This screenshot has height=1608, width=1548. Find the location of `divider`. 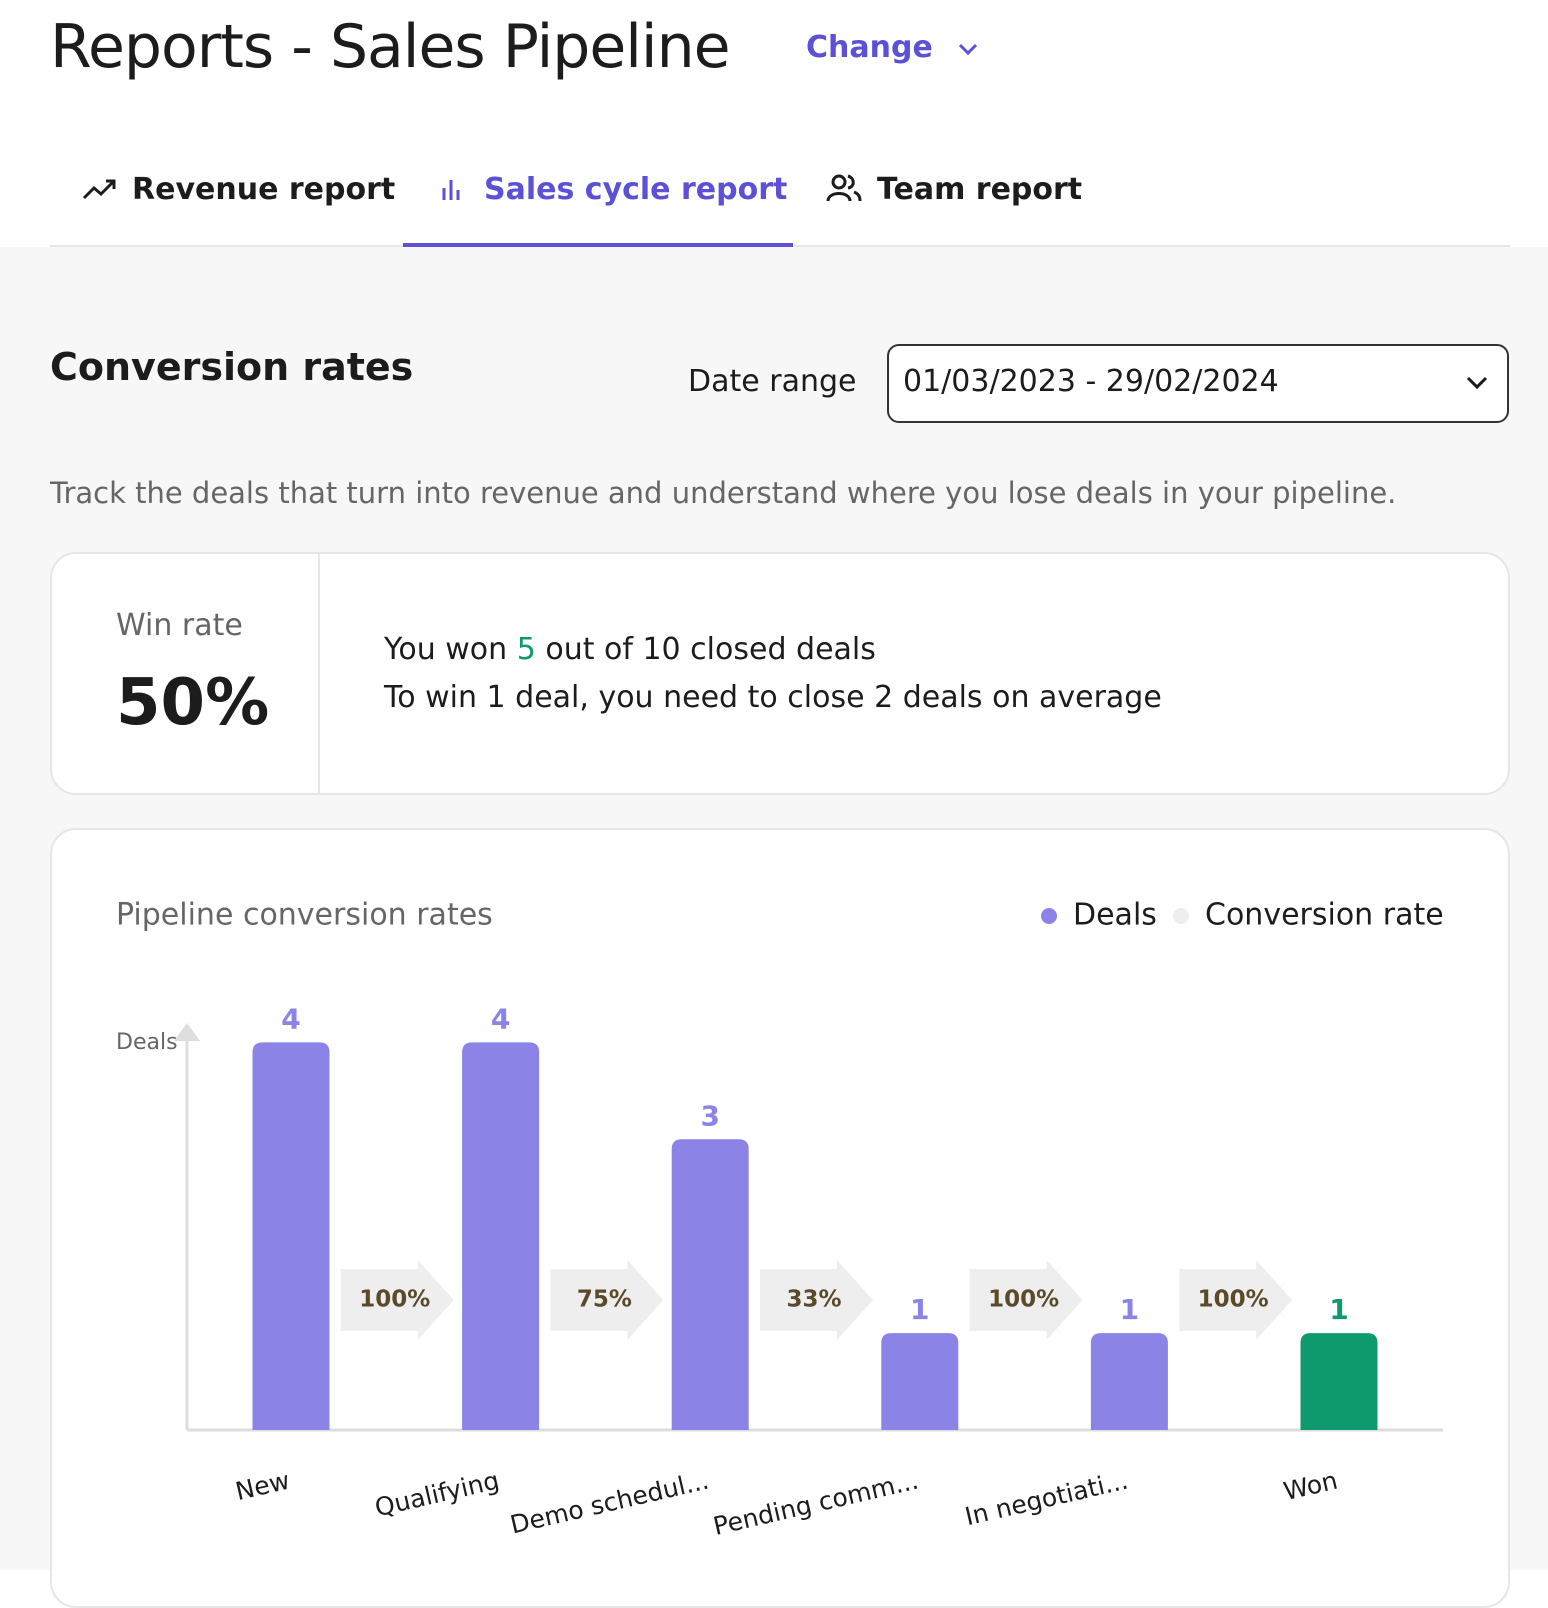

divider is located at coordinates (319, 673).